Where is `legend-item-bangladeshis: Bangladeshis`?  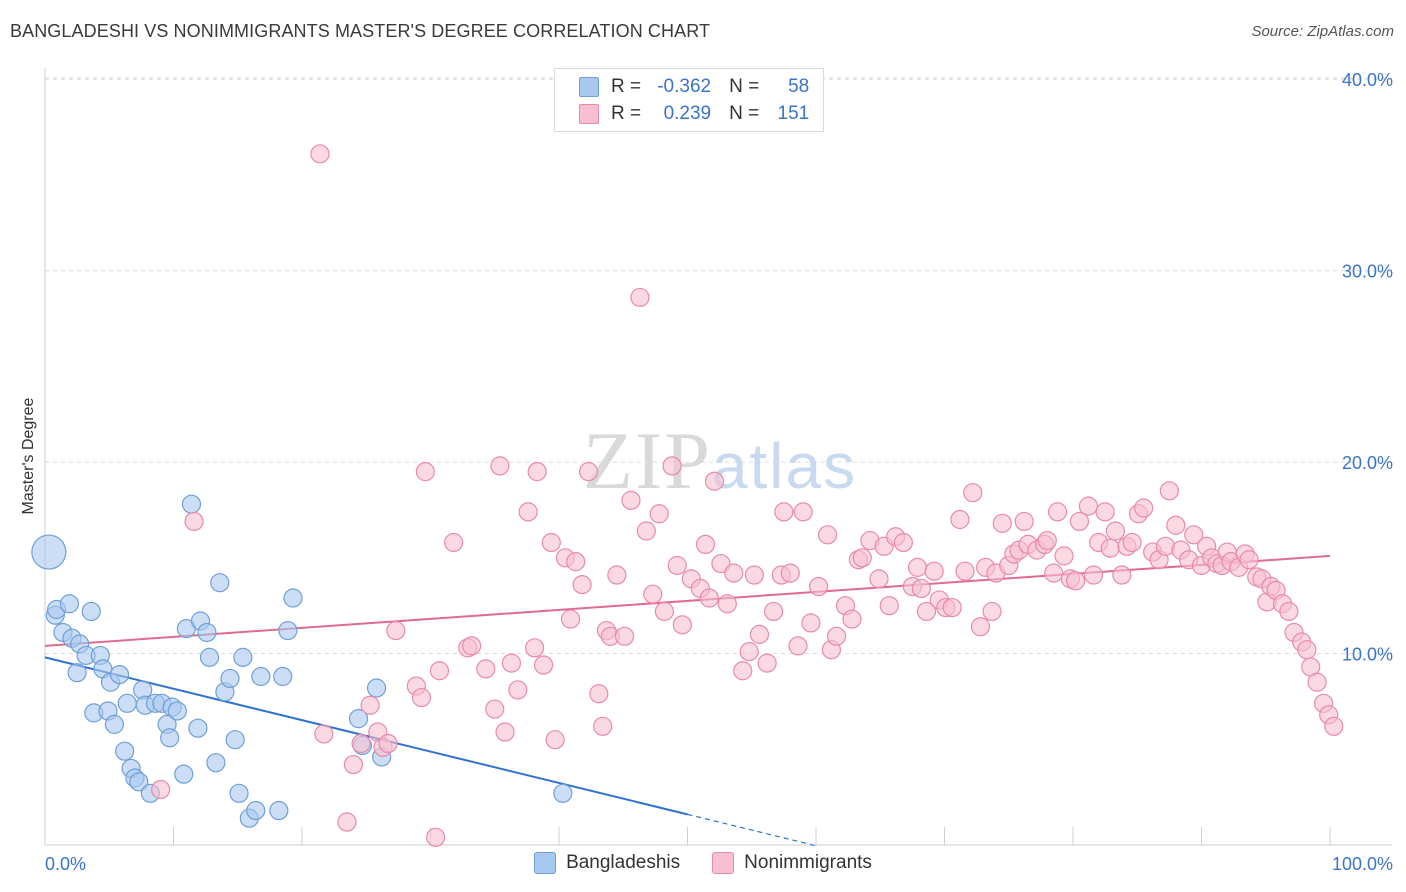 legend-item-bangladeshis: Bangladeshis is located at coordinates (607, 863).